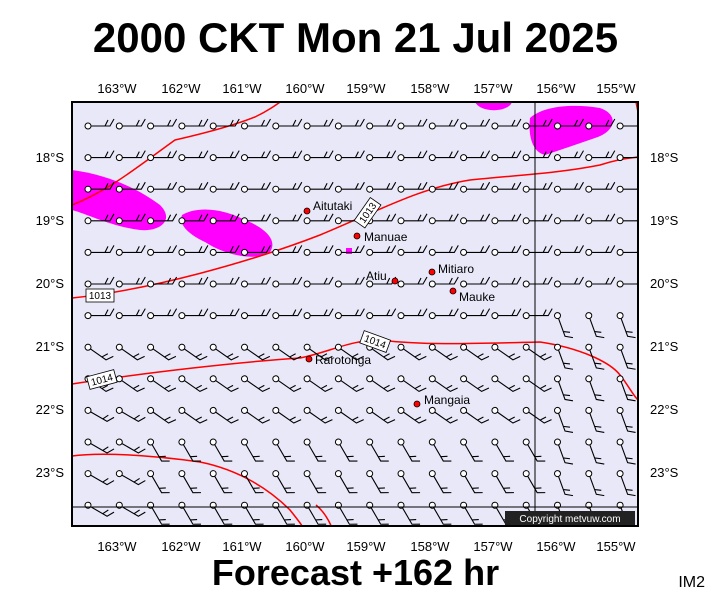 The height and width of the screenshot is (600, 711). What do you see at coordinates (447, 400) in the screenshot?
I see `island-label-mangaia: Mangaia` at bounding box center [447, 400].